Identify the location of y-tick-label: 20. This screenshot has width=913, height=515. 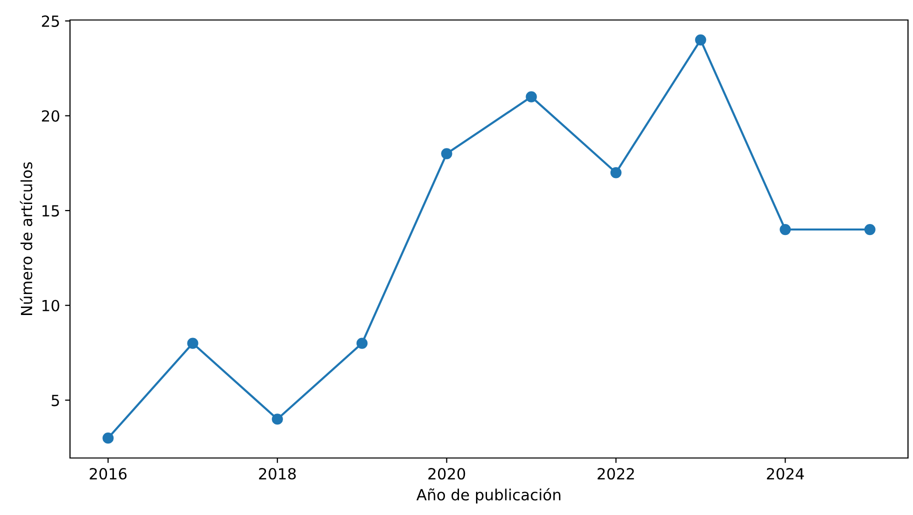
(51, 116).